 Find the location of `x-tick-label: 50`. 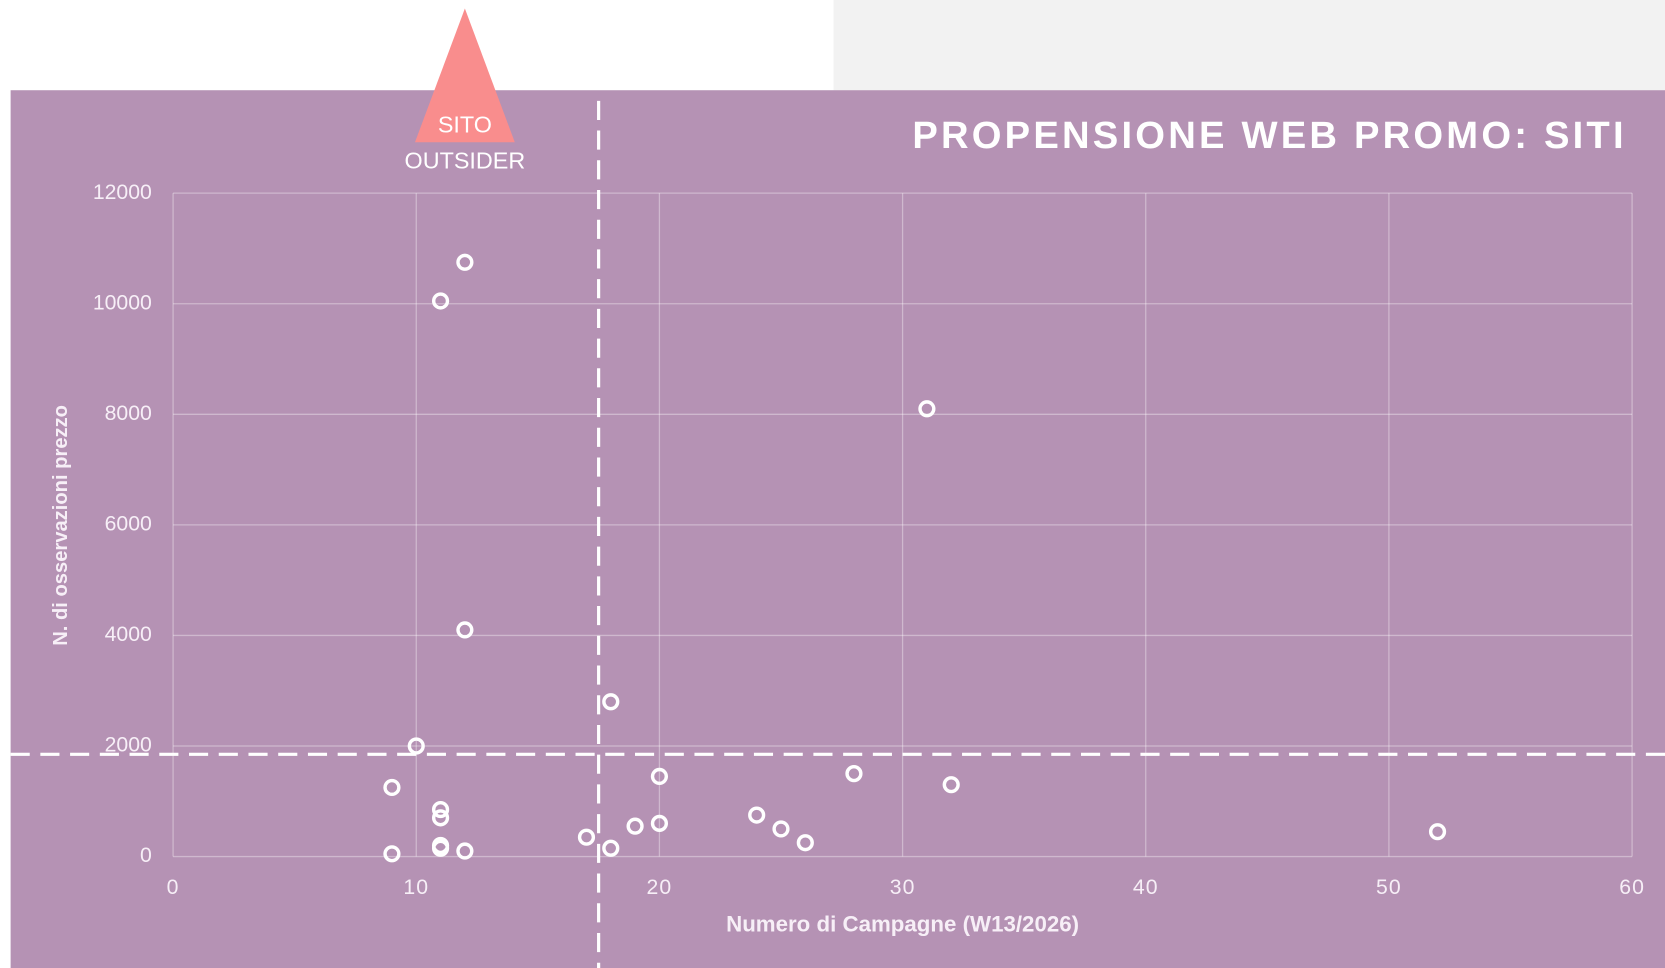

x-tick-label: 50 is located at coordinates (1389, 887).